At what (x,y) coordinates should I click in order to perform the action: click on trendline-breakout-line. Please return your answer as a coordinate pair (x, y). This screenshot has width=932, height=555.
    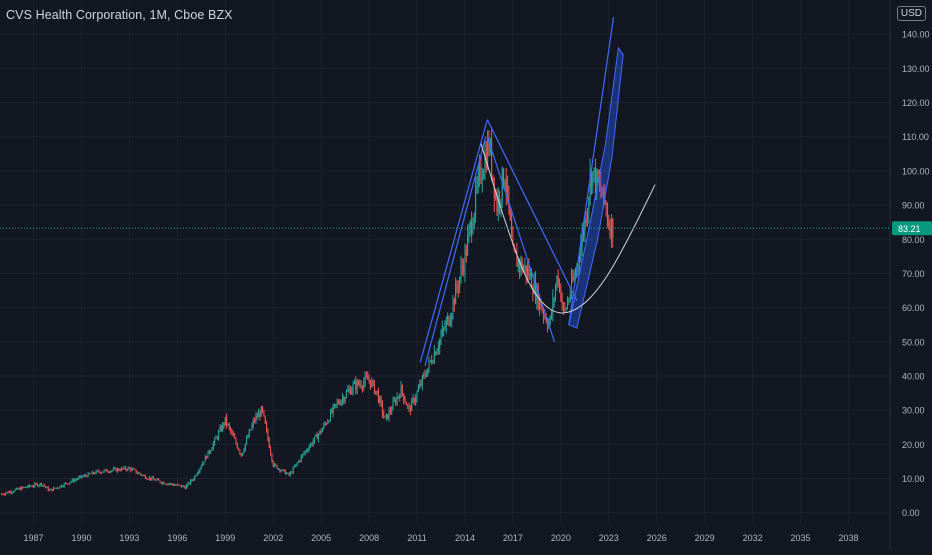
    Looking at the image, I should click on (591, 171).